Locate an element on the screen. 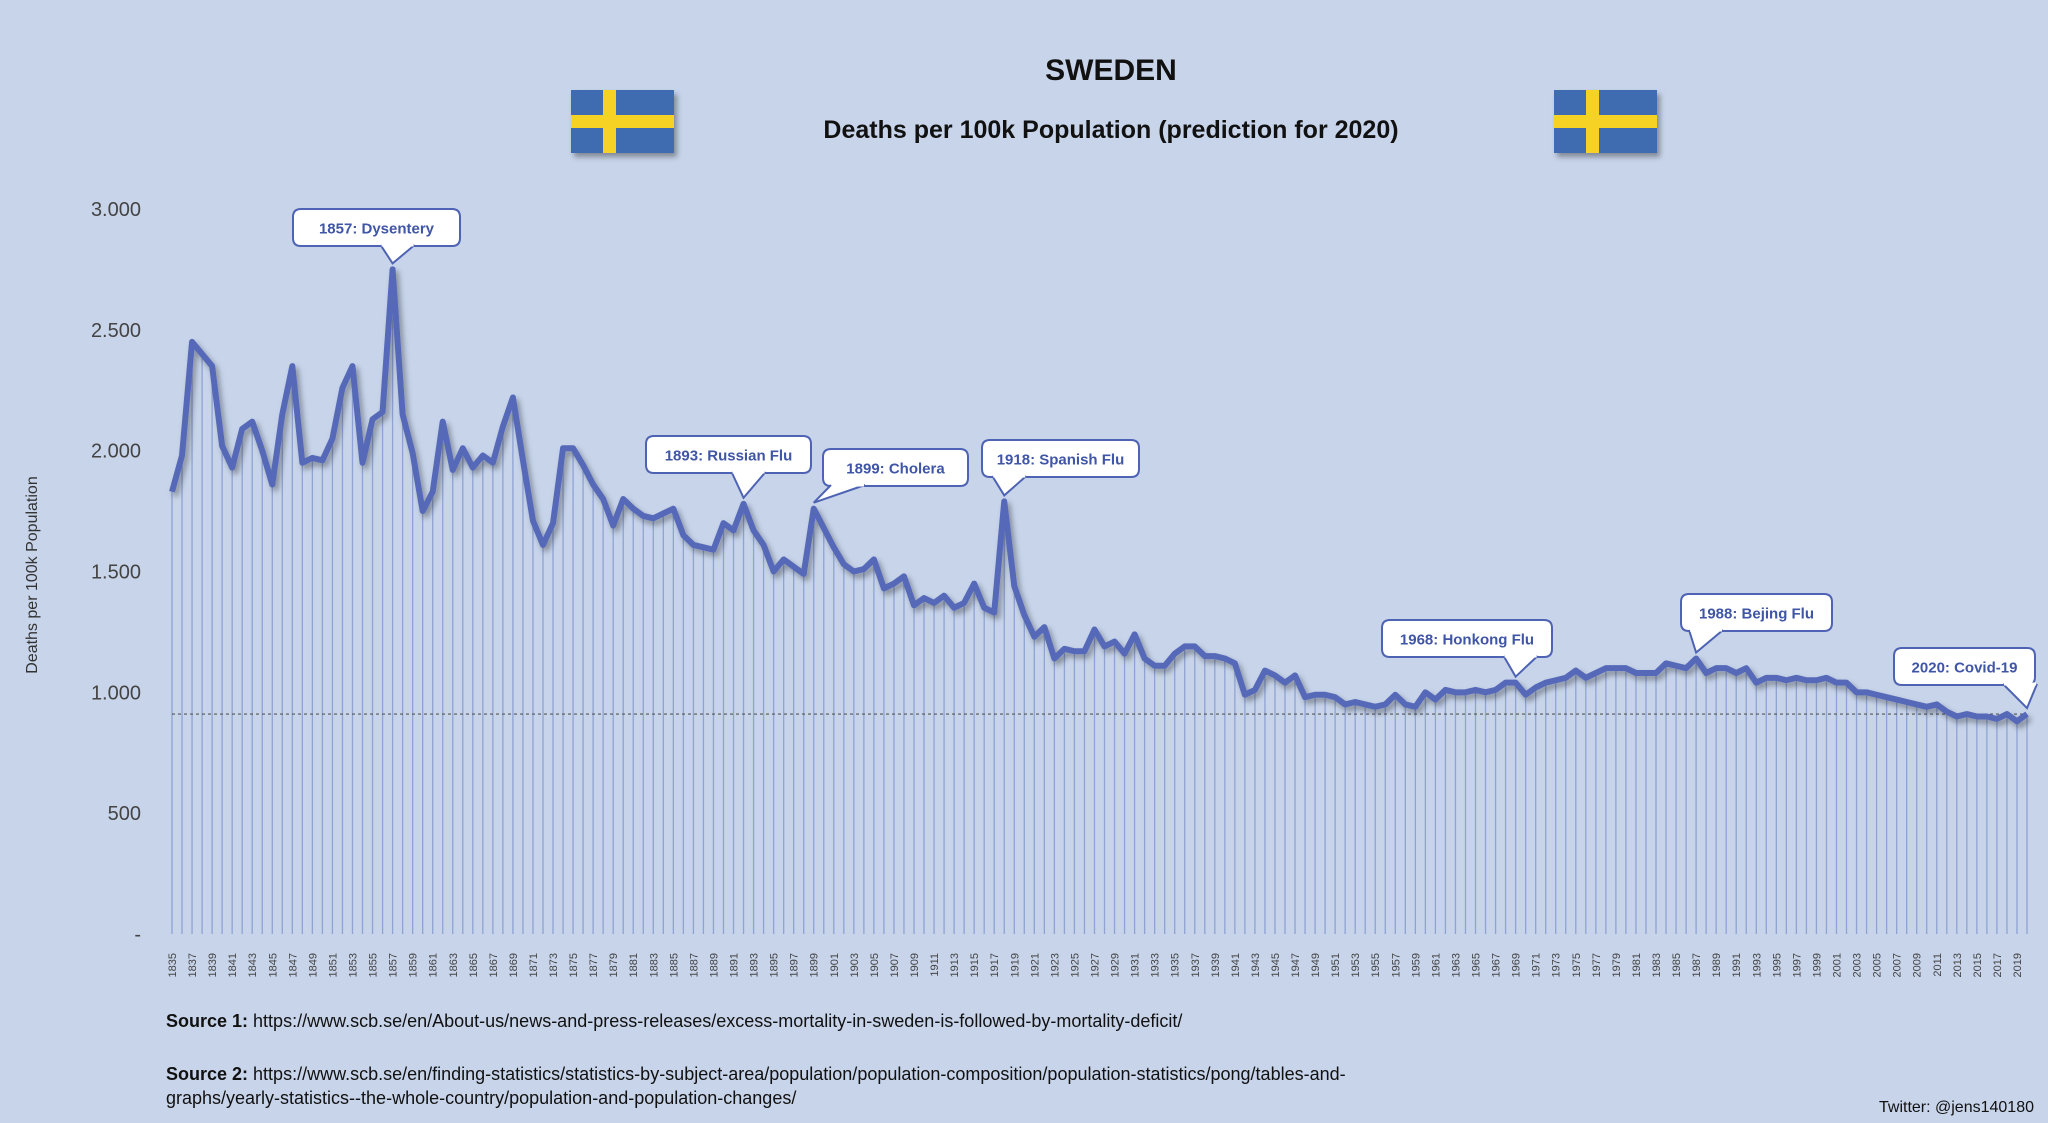 Image resolution: width=2048 pixels, height=1123 pixels. x-tick-label: 1919 is located at coordinates (1015, 965).